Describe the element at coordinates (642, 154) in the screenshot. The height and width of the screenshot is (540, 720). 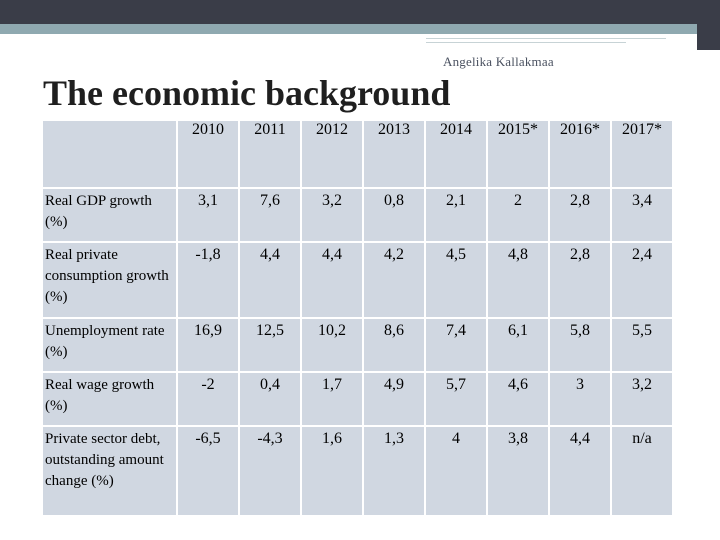
I see `year-header: 2017*` at that location.